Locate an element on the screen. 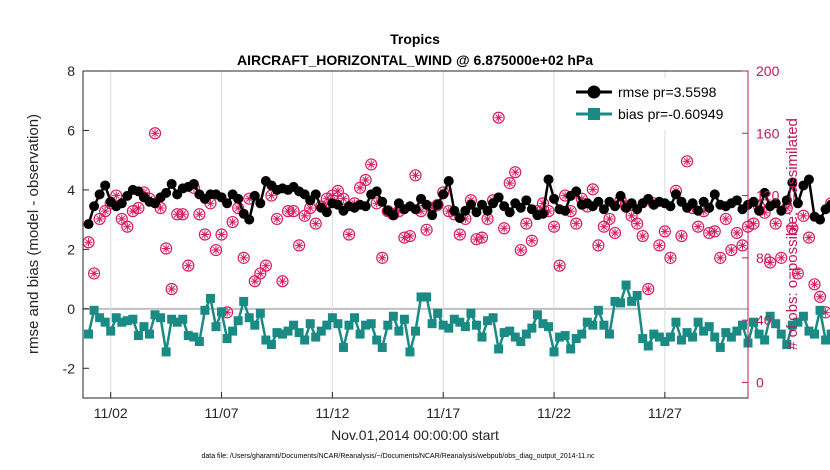  y-tick-label-left: 0 is located at coordinates (71, 309).